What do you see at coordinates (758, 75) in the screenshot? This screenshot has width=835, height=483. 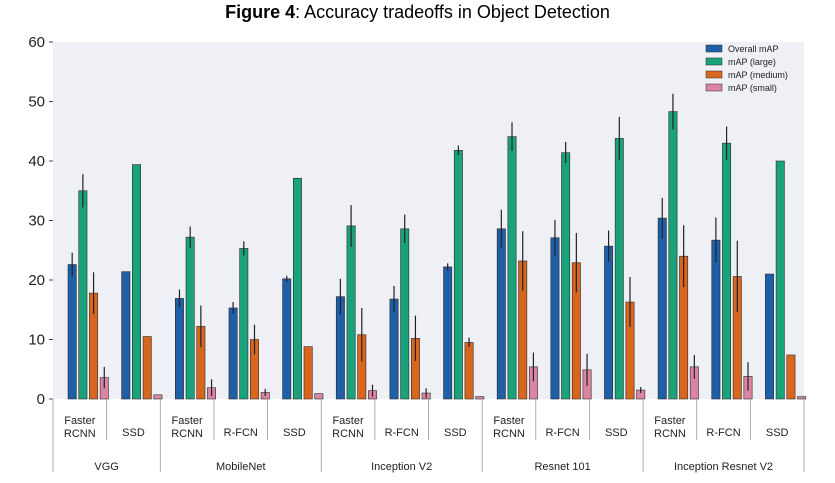 I see `legend-label: mAP (medium)` at bounding box center [758, 75].